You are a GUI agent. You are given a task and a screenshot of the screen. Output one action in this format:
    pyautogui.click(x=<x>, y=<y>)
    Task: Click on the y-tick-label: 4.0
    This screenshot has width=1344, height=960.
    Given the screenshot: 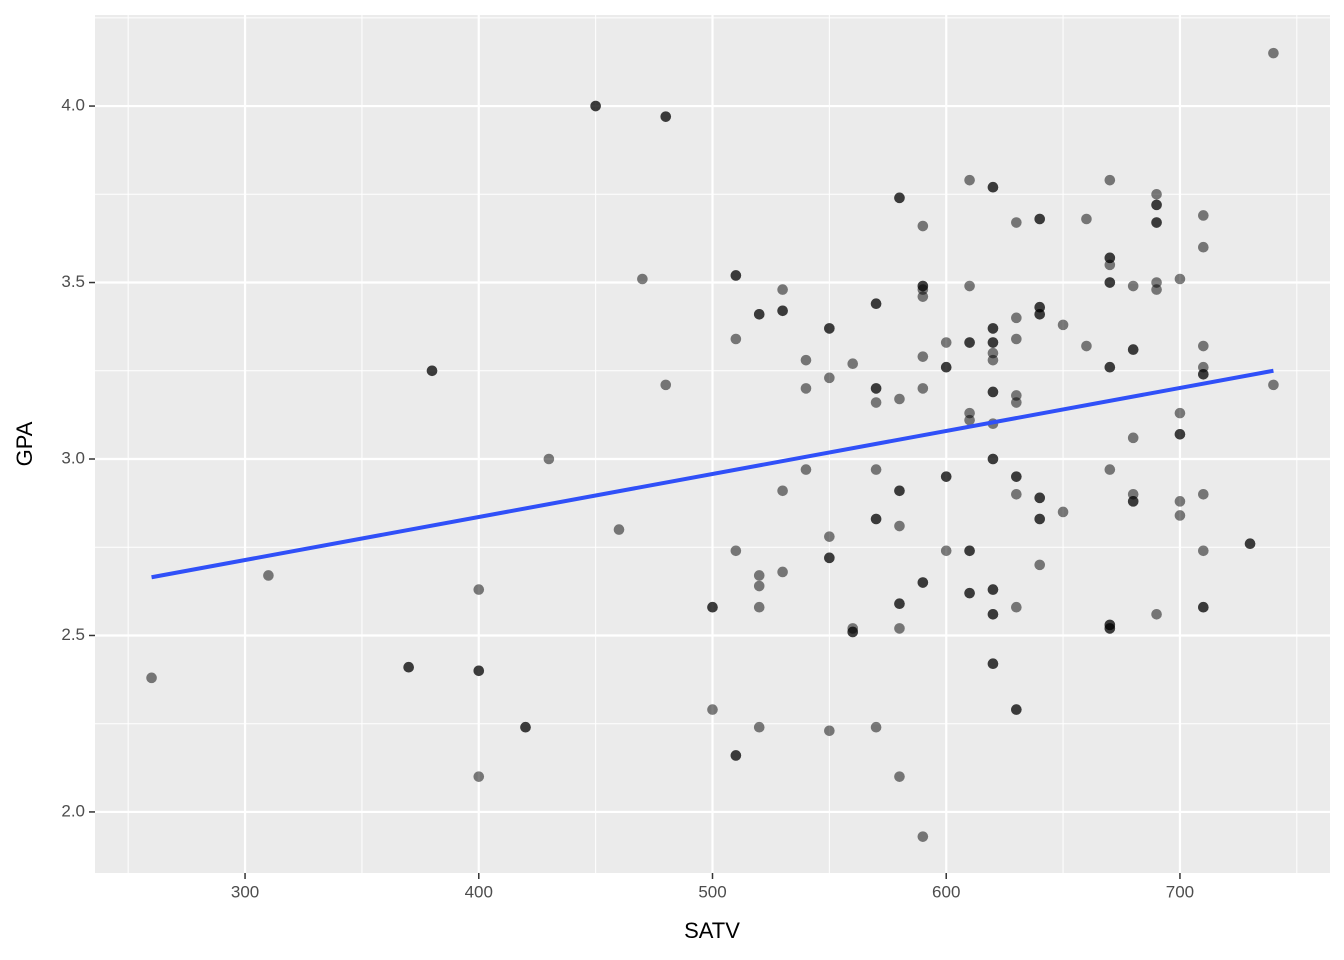 What is the action you would take?
    pyautogui.click(x=73, y=105)
    